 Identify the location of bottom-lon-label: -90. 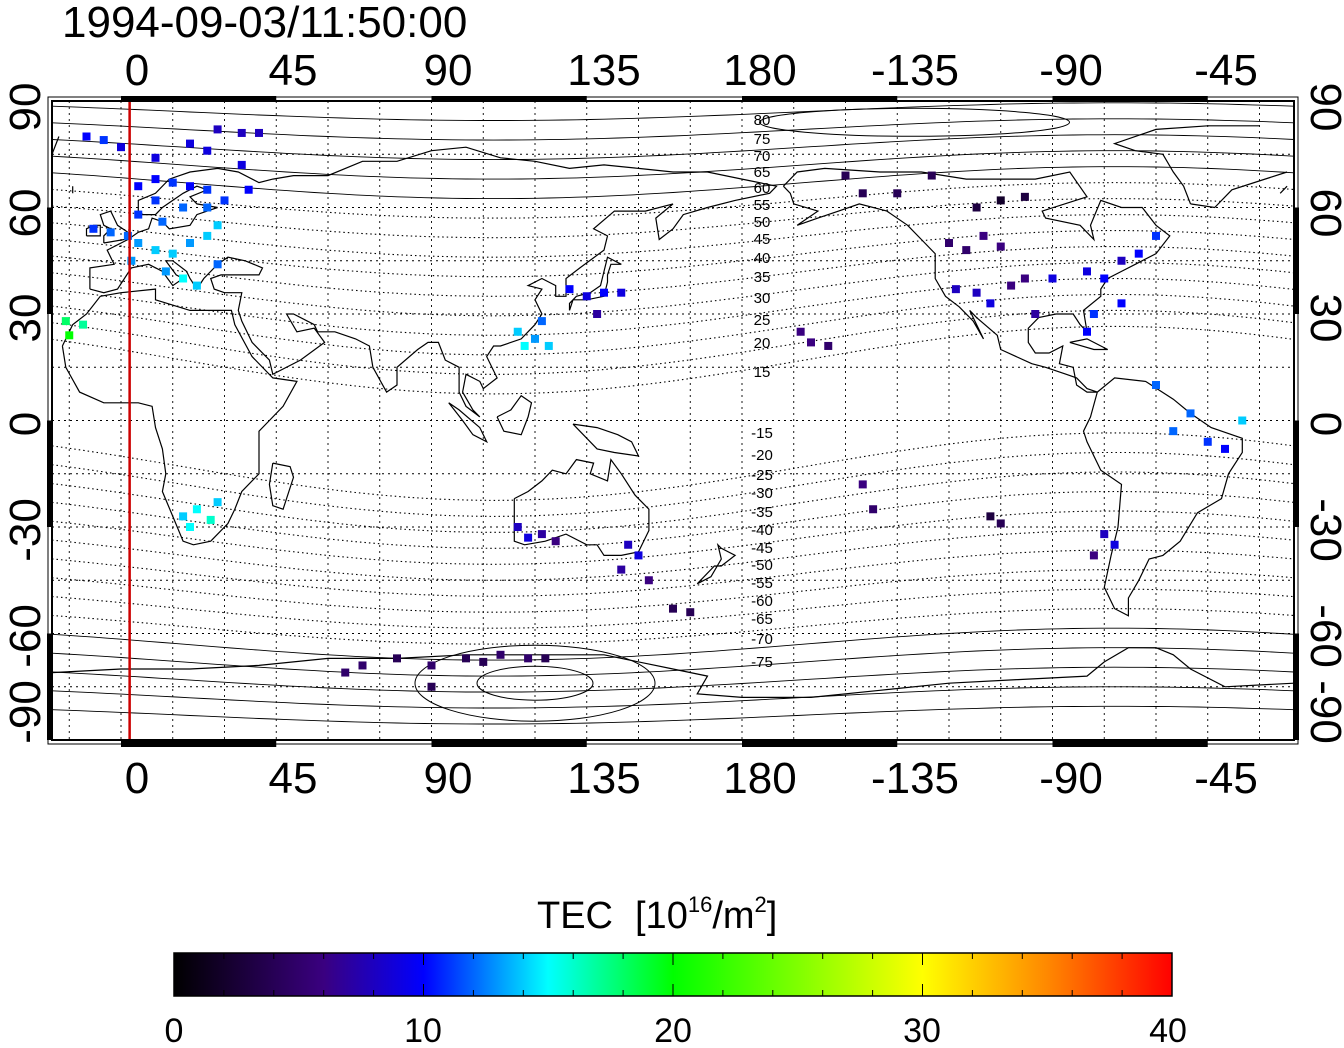
(1071, 778).